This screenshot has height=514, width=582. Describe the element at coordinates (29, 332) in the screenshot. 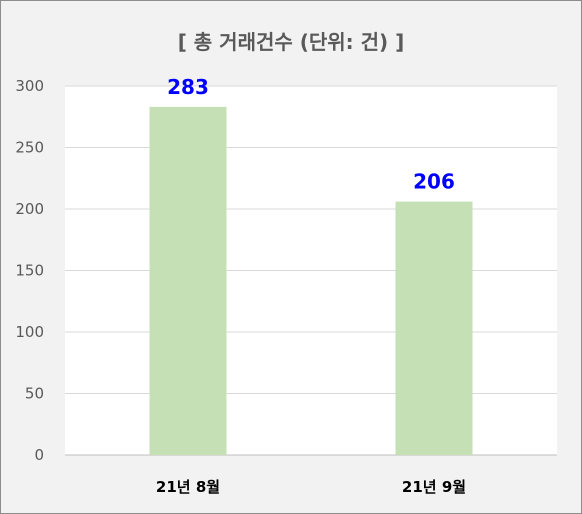

I see `y-tick-label: 100` at that location.